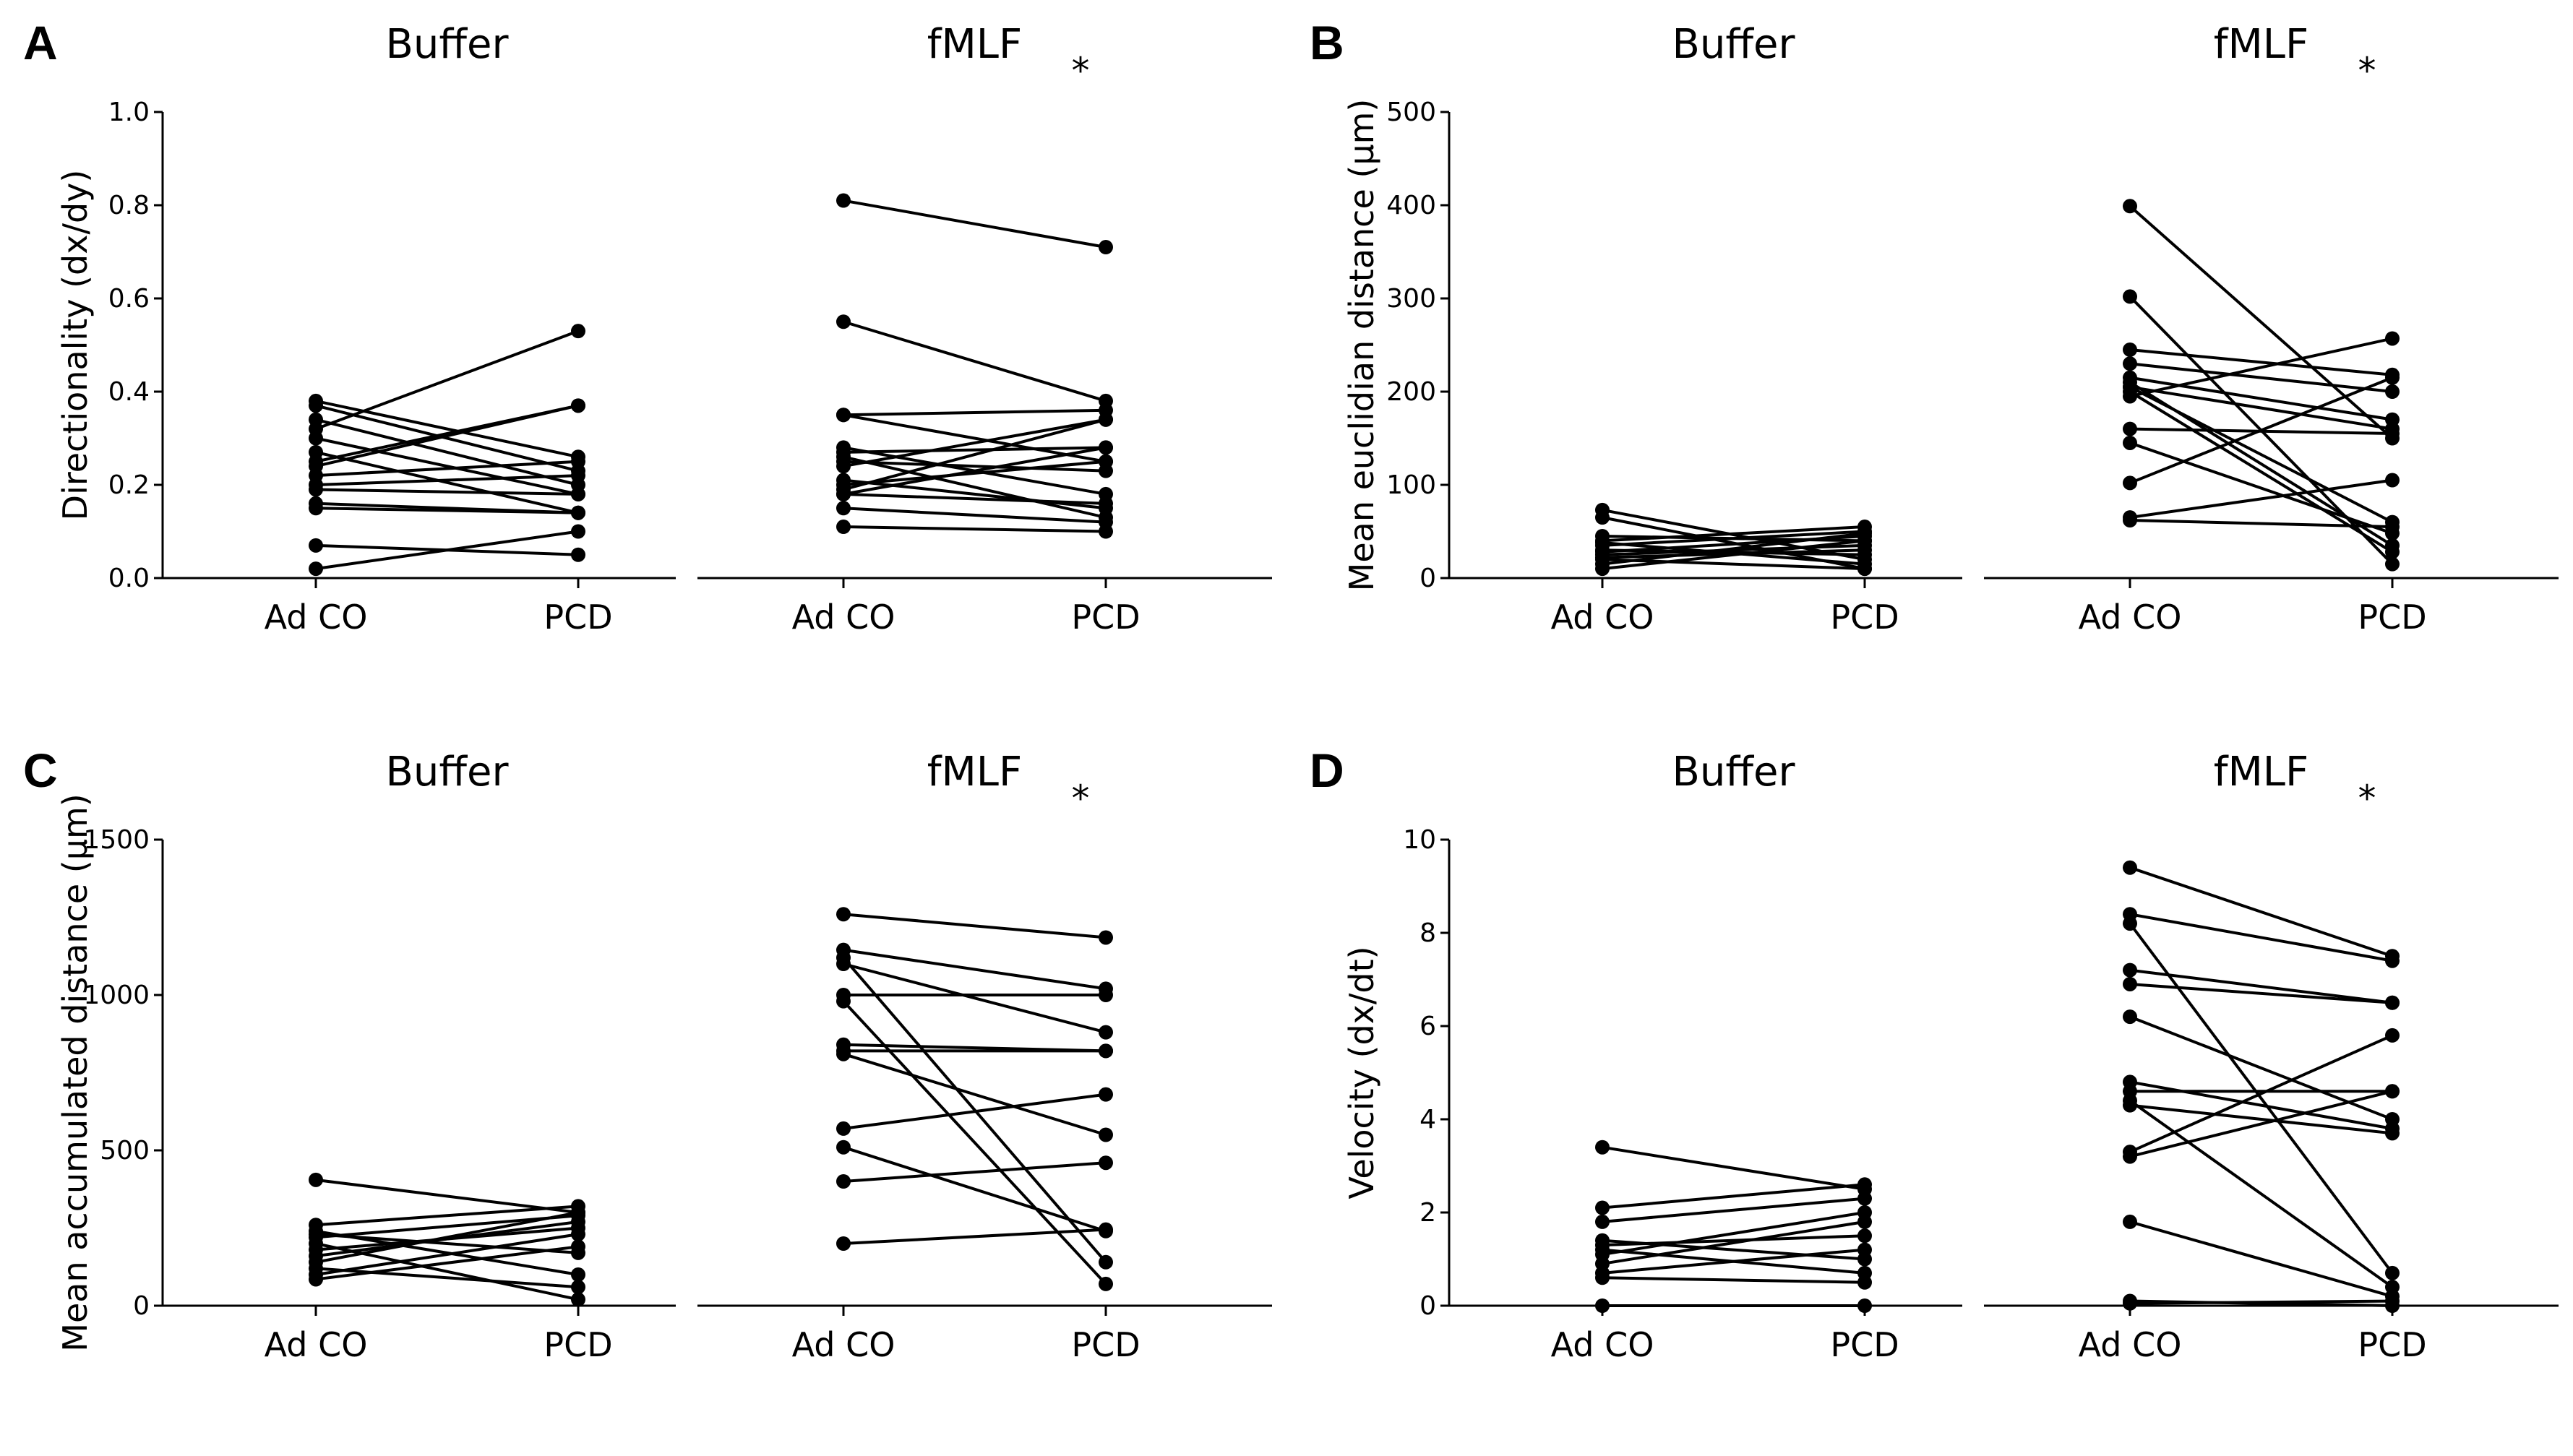 The width and height of the screenshot is (2573, 1456). What do you see at coordinates (1327, 770) in the screenshot?
I see `panel-letter: D` at bounding box center [1327, 770].